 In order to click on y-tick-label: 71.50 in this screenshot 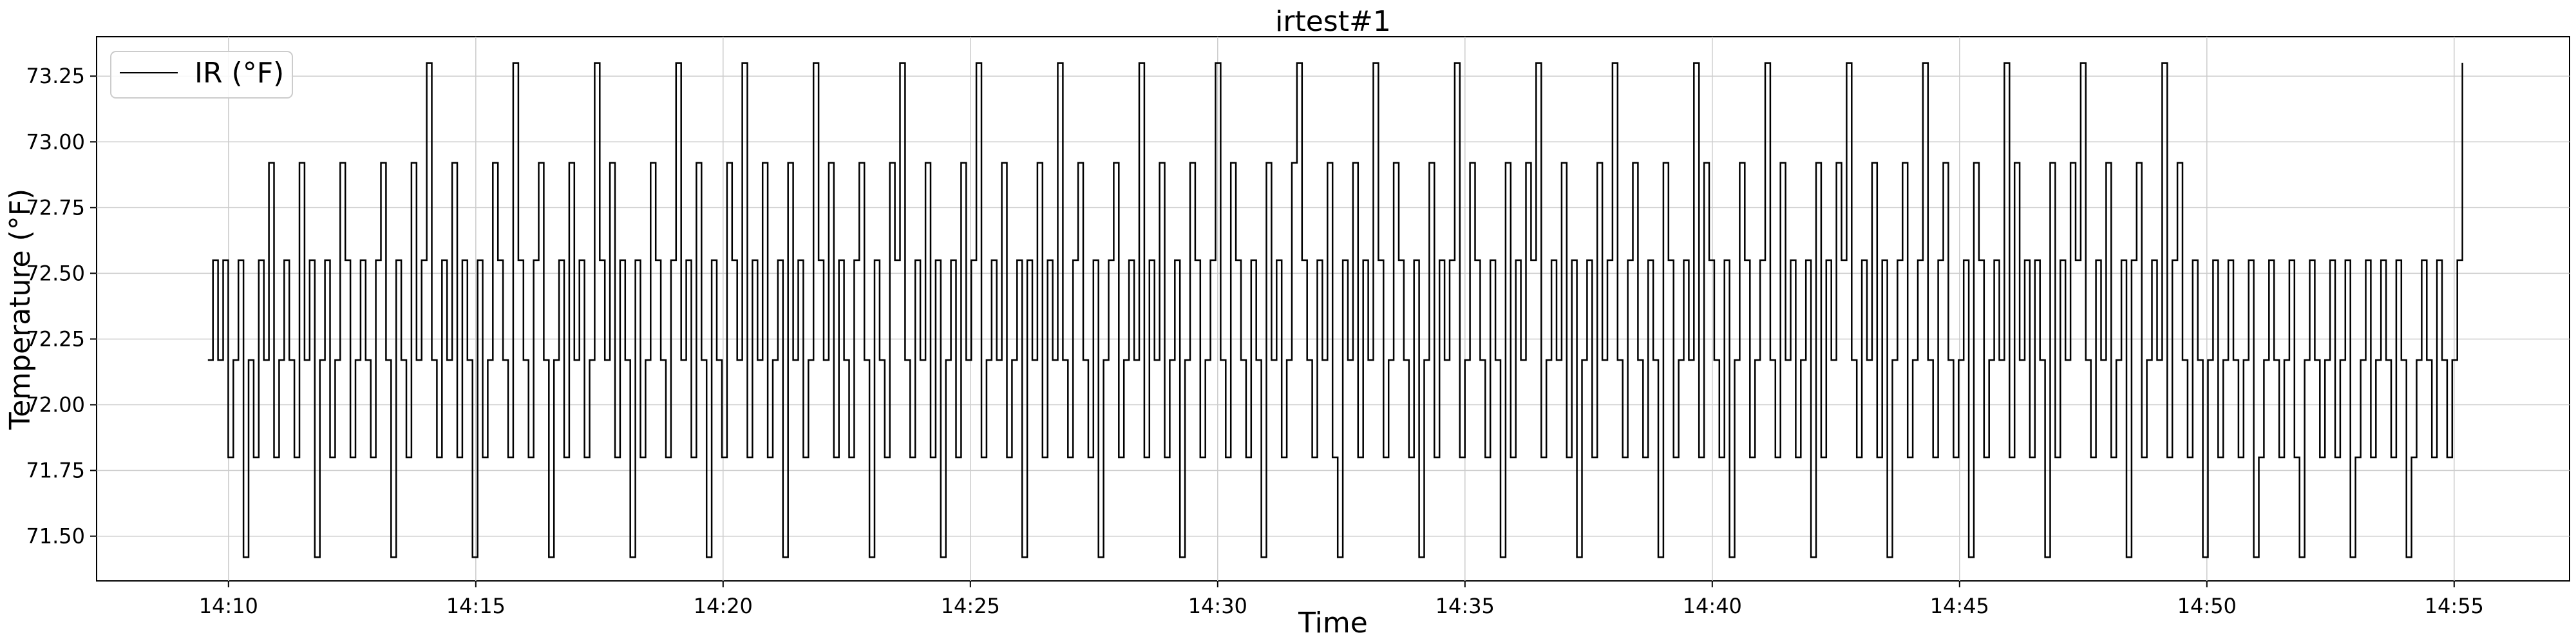, I will do `click(56, 537)`.